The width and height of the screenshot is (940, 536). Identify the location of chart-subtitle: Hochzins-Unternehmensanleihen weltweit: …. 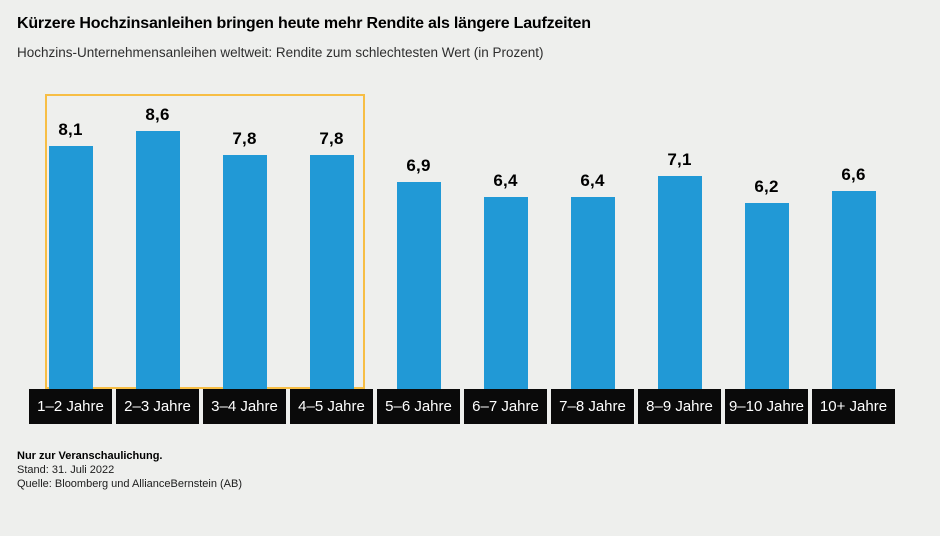
(280, 52).